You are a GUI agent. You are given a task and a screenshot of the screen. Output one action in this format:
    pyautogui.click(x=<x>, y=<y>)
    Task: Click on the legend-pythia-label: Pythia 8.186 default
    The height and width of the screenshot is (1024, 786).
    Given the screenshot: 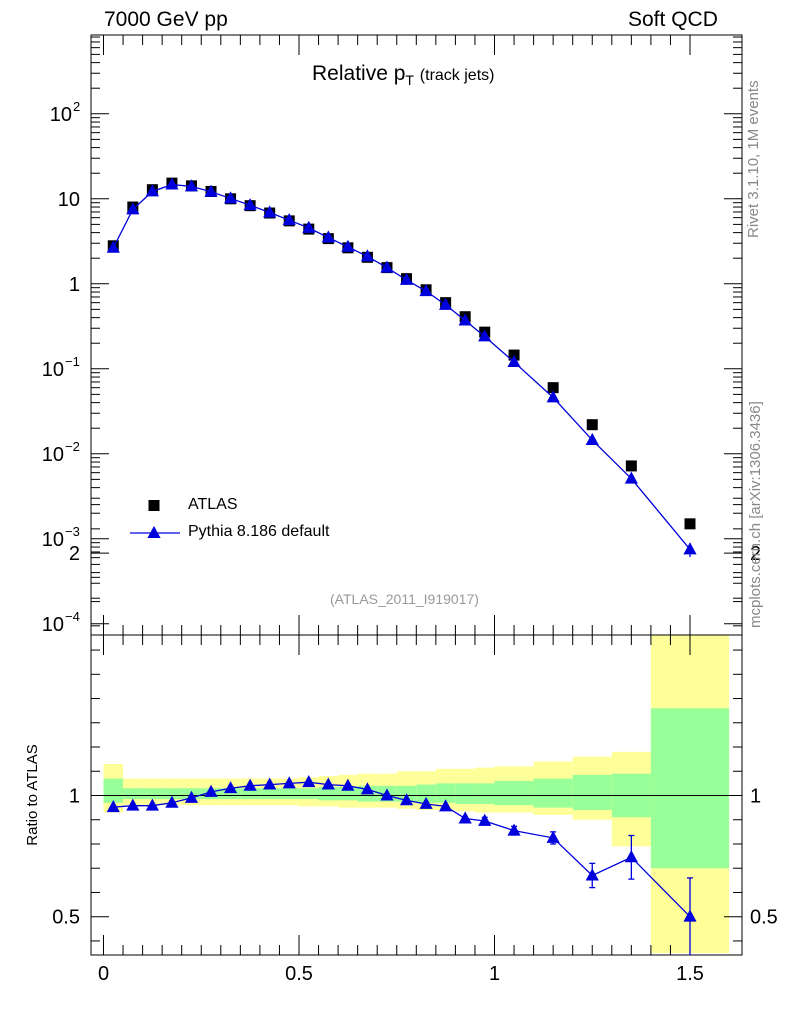 What is the action you would take?
    pyautogui.click(x=259, y=531)
    